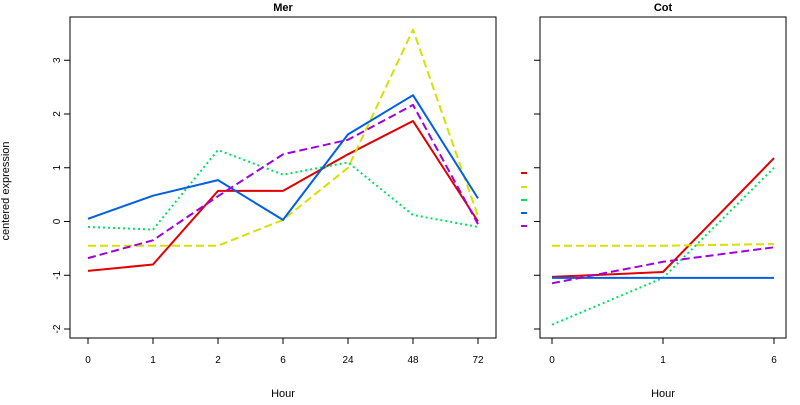 Image resolution: width=800 pixels, height=405 pixels. I want to click on mer-y-tick-label: 1, so click(57, 168).